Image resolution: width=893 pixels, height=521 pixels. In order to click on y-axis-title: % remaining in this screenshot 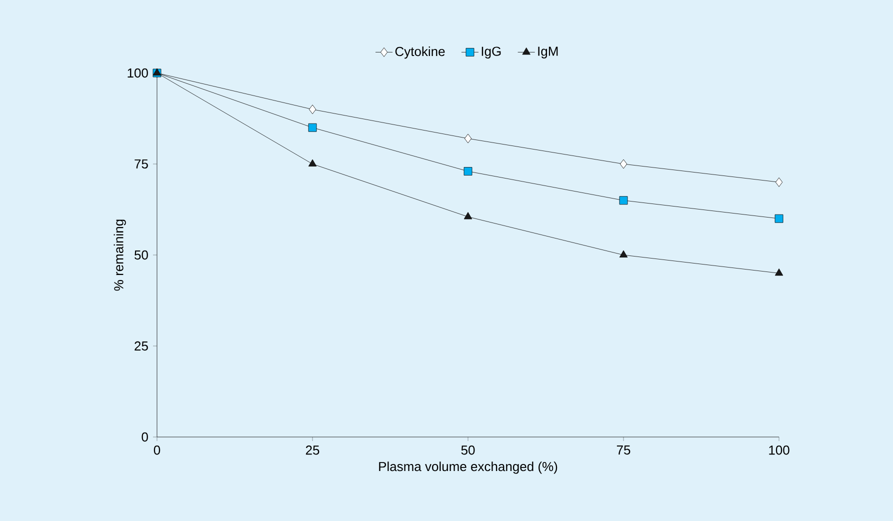, I will do `click(120, 255)`.